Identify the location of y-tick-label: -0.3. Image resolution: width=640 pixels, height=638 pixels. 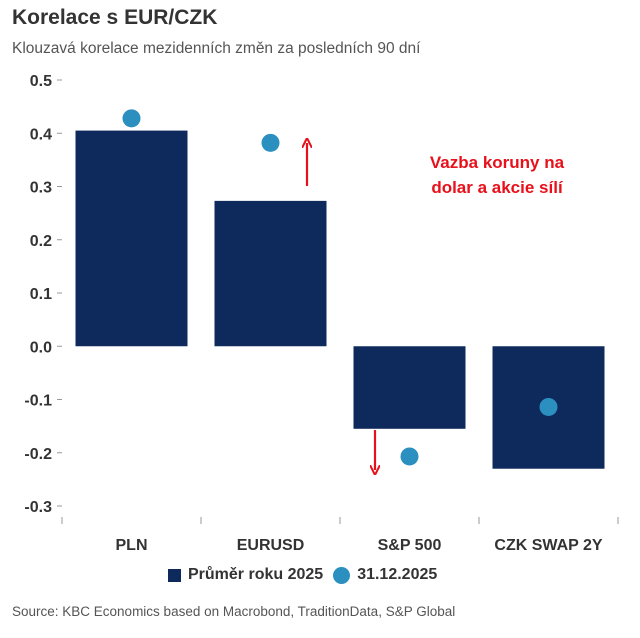
(38, 507).